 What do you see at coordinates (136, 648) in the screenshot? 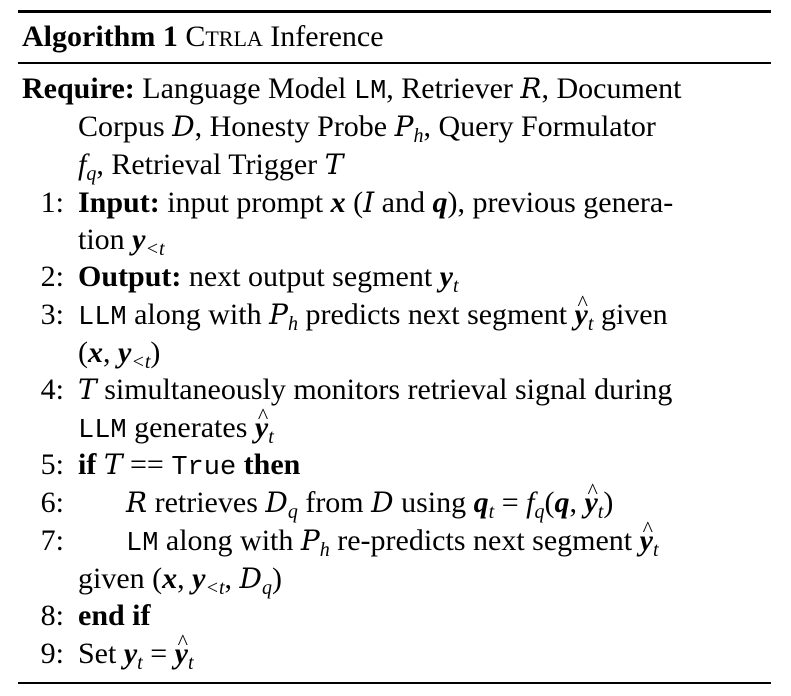
I see `step-9: Set yt = yt` at bounding box center [136, 648].